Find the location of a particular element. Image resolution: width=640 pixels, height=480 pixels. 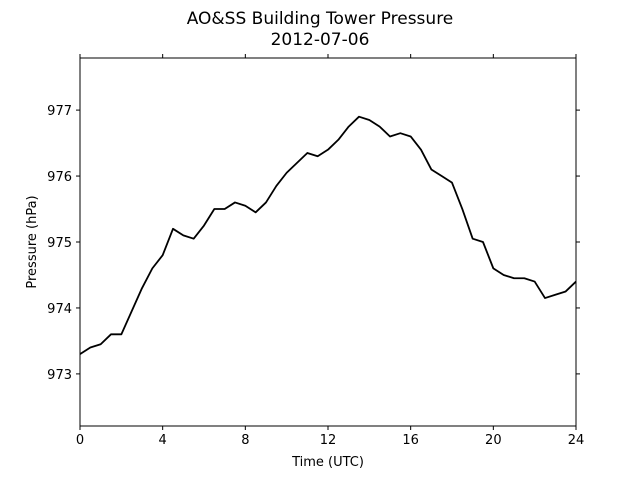

y-tick-label: 973 is located at coordinates (59, 375).